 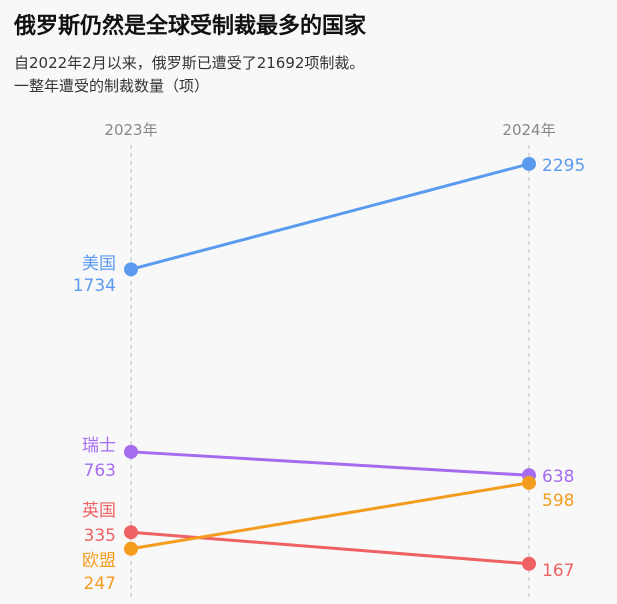 What do you see at coordinates (99, 446) in the screenshot?
I see `series-name-label-1: 瑞士` at bounding box center [99, 446].